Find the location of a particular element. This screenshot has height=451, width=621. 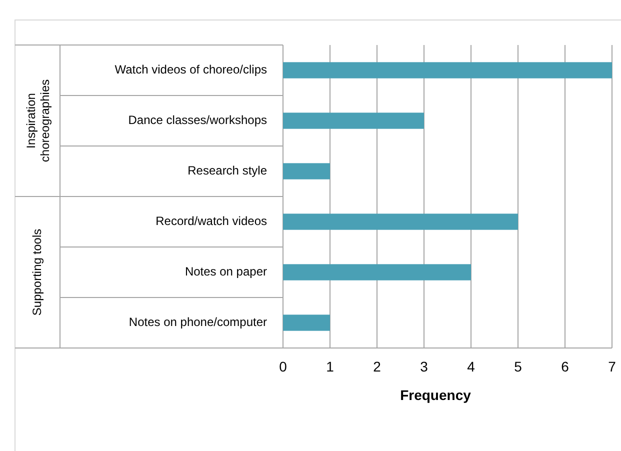

x-tick-label: 2 is located at coordinates (377, 366).